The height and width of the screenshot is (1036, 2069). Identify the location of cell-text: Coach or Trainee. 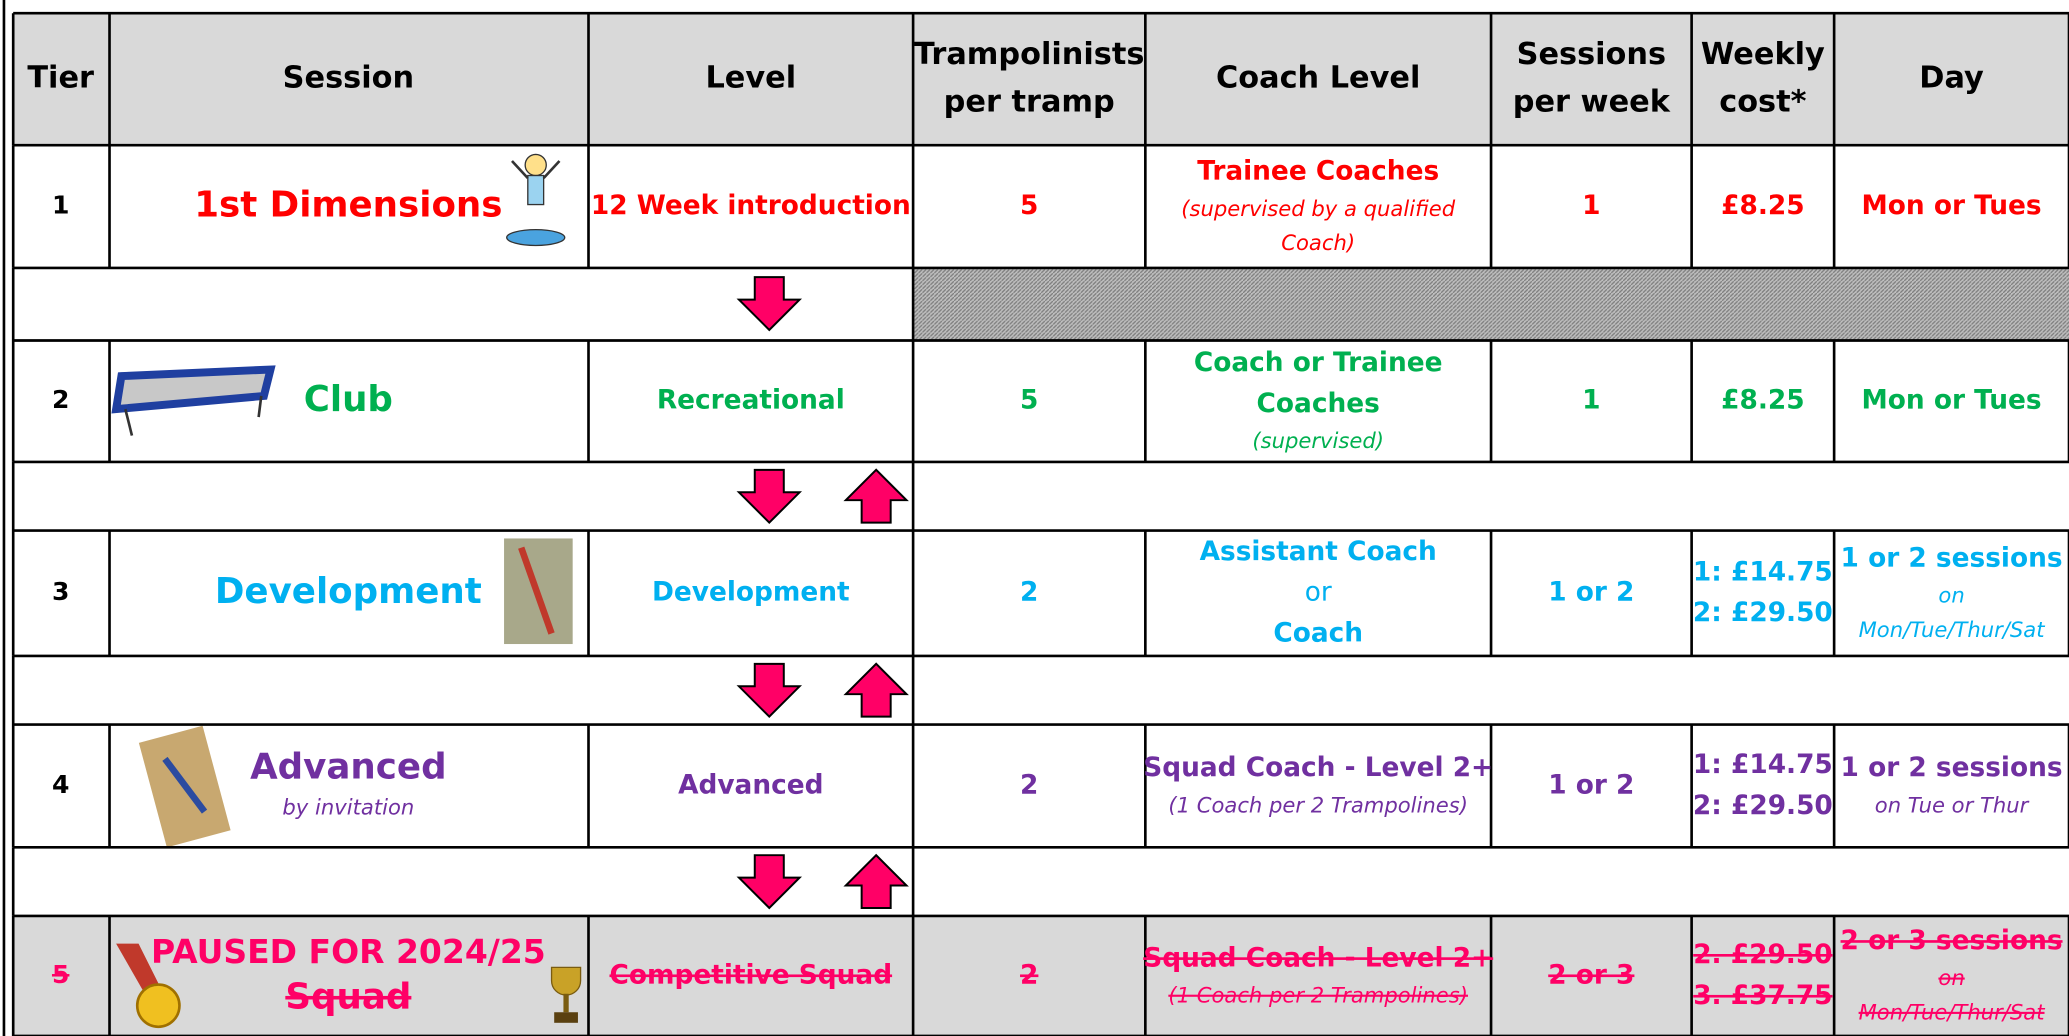
(1318, 363).